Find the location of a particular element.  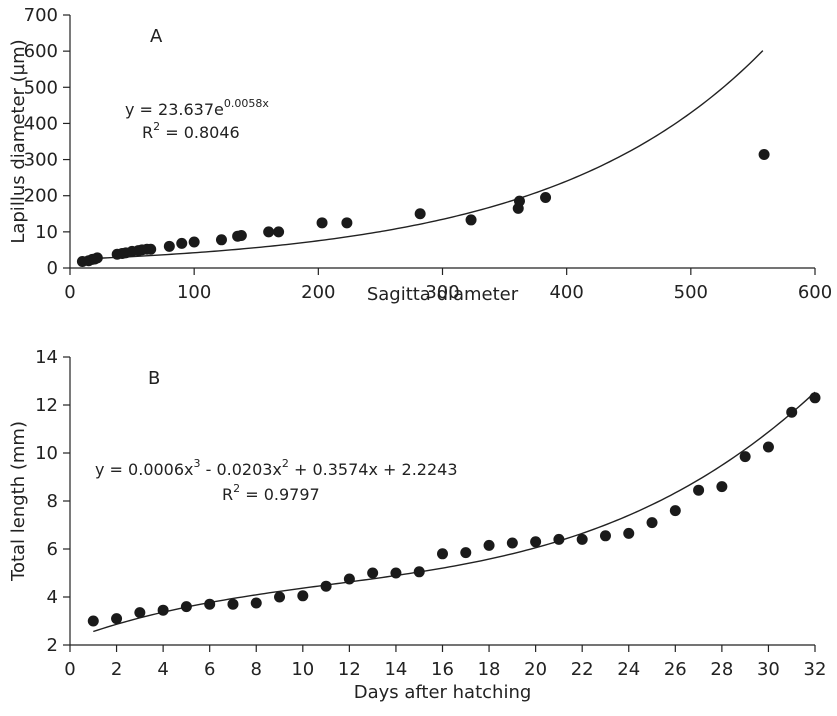

y-tick-label: 500 is located at coordinates (41, 87).